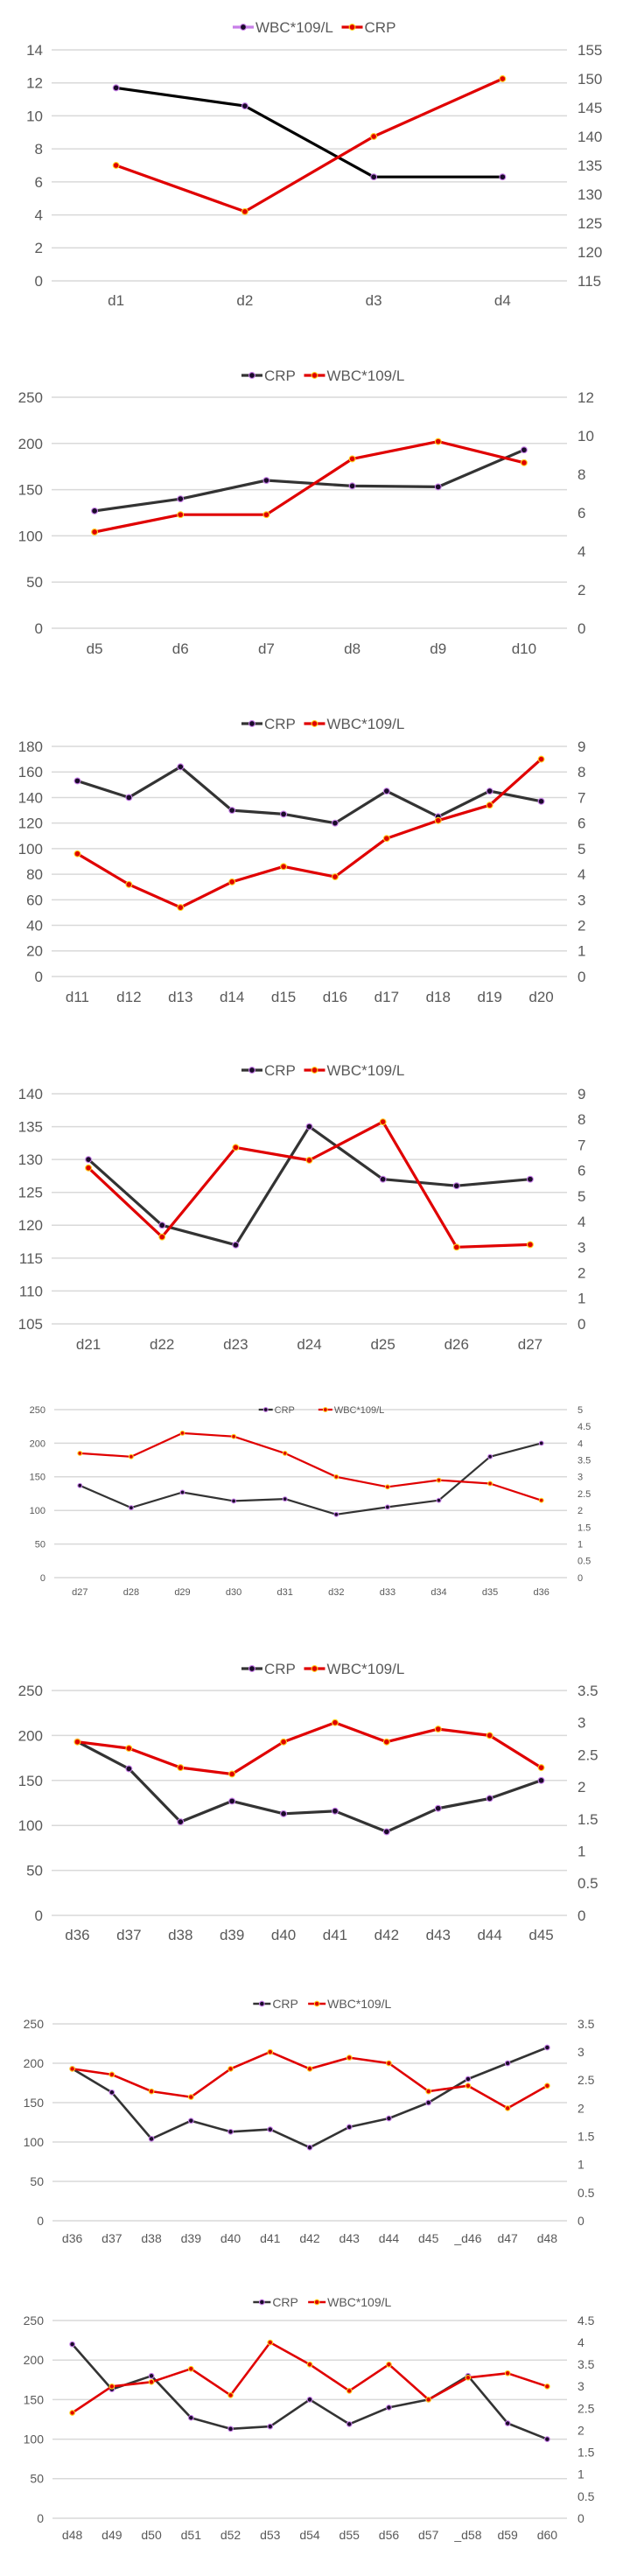  What do you see at coordinates (282, 27) in the screenshot?
I see `legend-item: WBC*109/L` at bounding box center [282, 27].